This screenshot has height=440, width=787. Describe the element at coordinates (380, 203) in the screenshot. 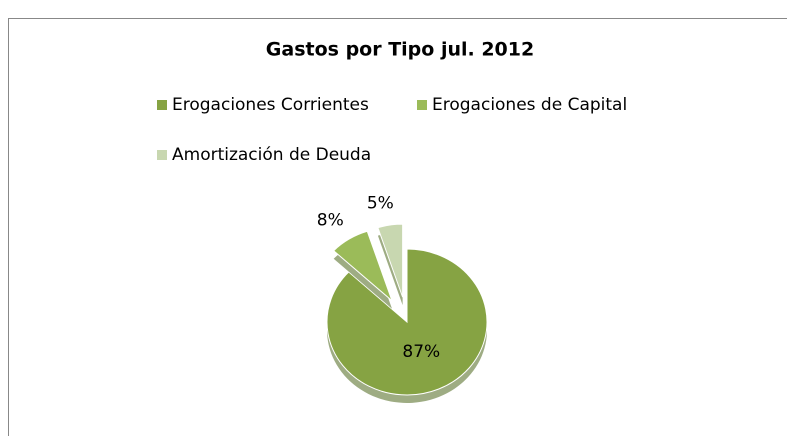

I see `data-label: 5%` at that location.